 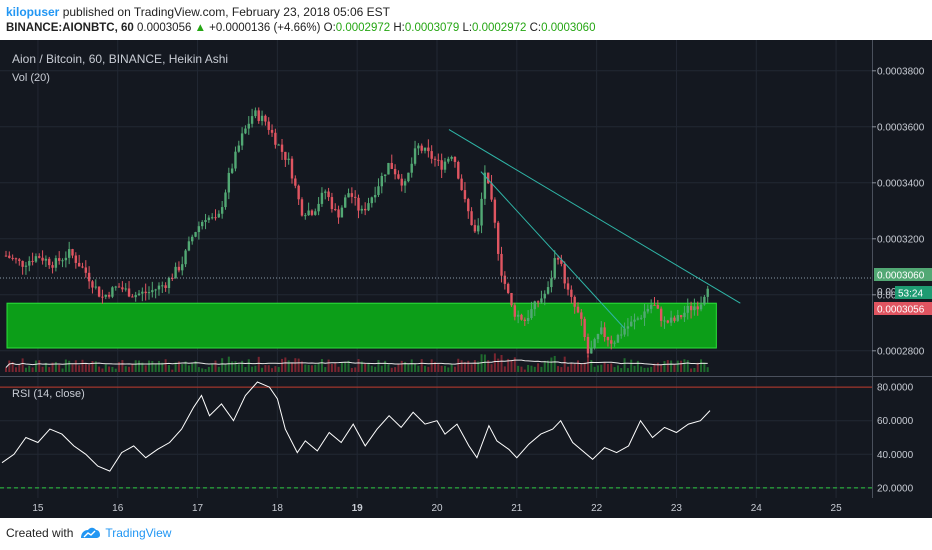 I want to click on tradingview-brand-link: TradingView, so click(x=138, y=533).